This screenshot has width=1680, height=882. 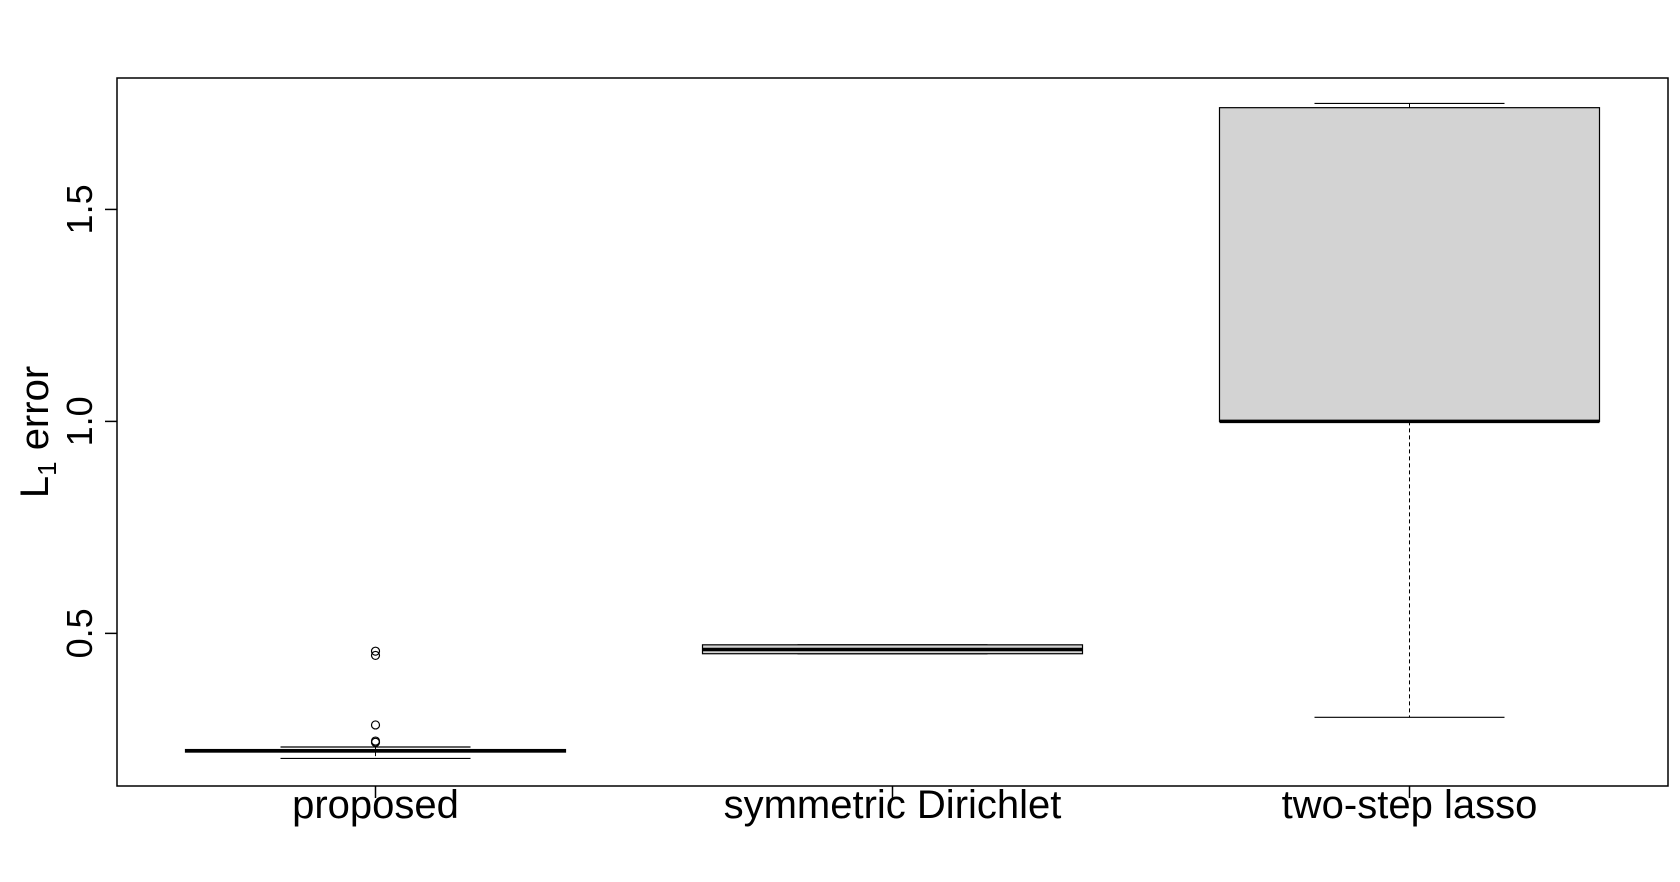 I want to click on y-axis-title-suffix: error, so click(x=35, y=414).